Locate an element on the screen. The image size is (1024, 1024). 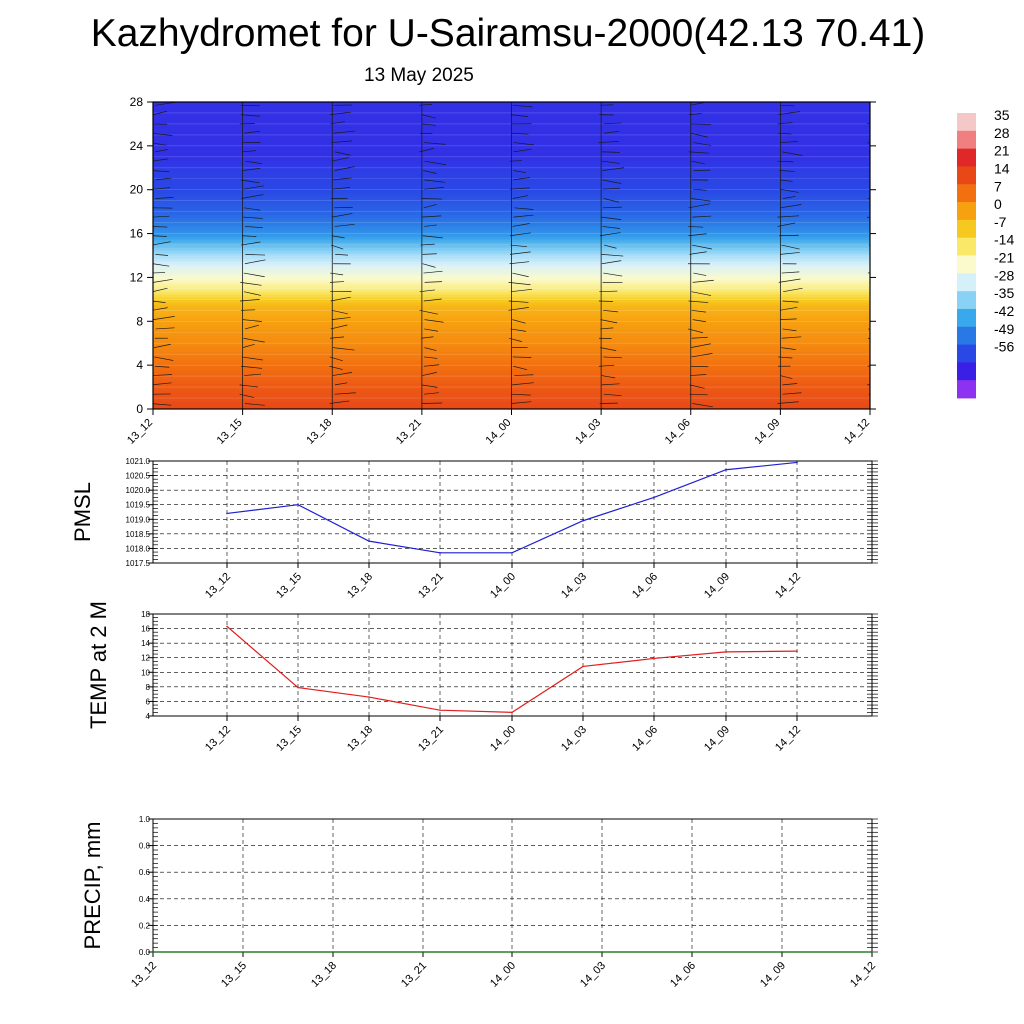
y-tick-label: 24 is located at coordinates (137, 146).